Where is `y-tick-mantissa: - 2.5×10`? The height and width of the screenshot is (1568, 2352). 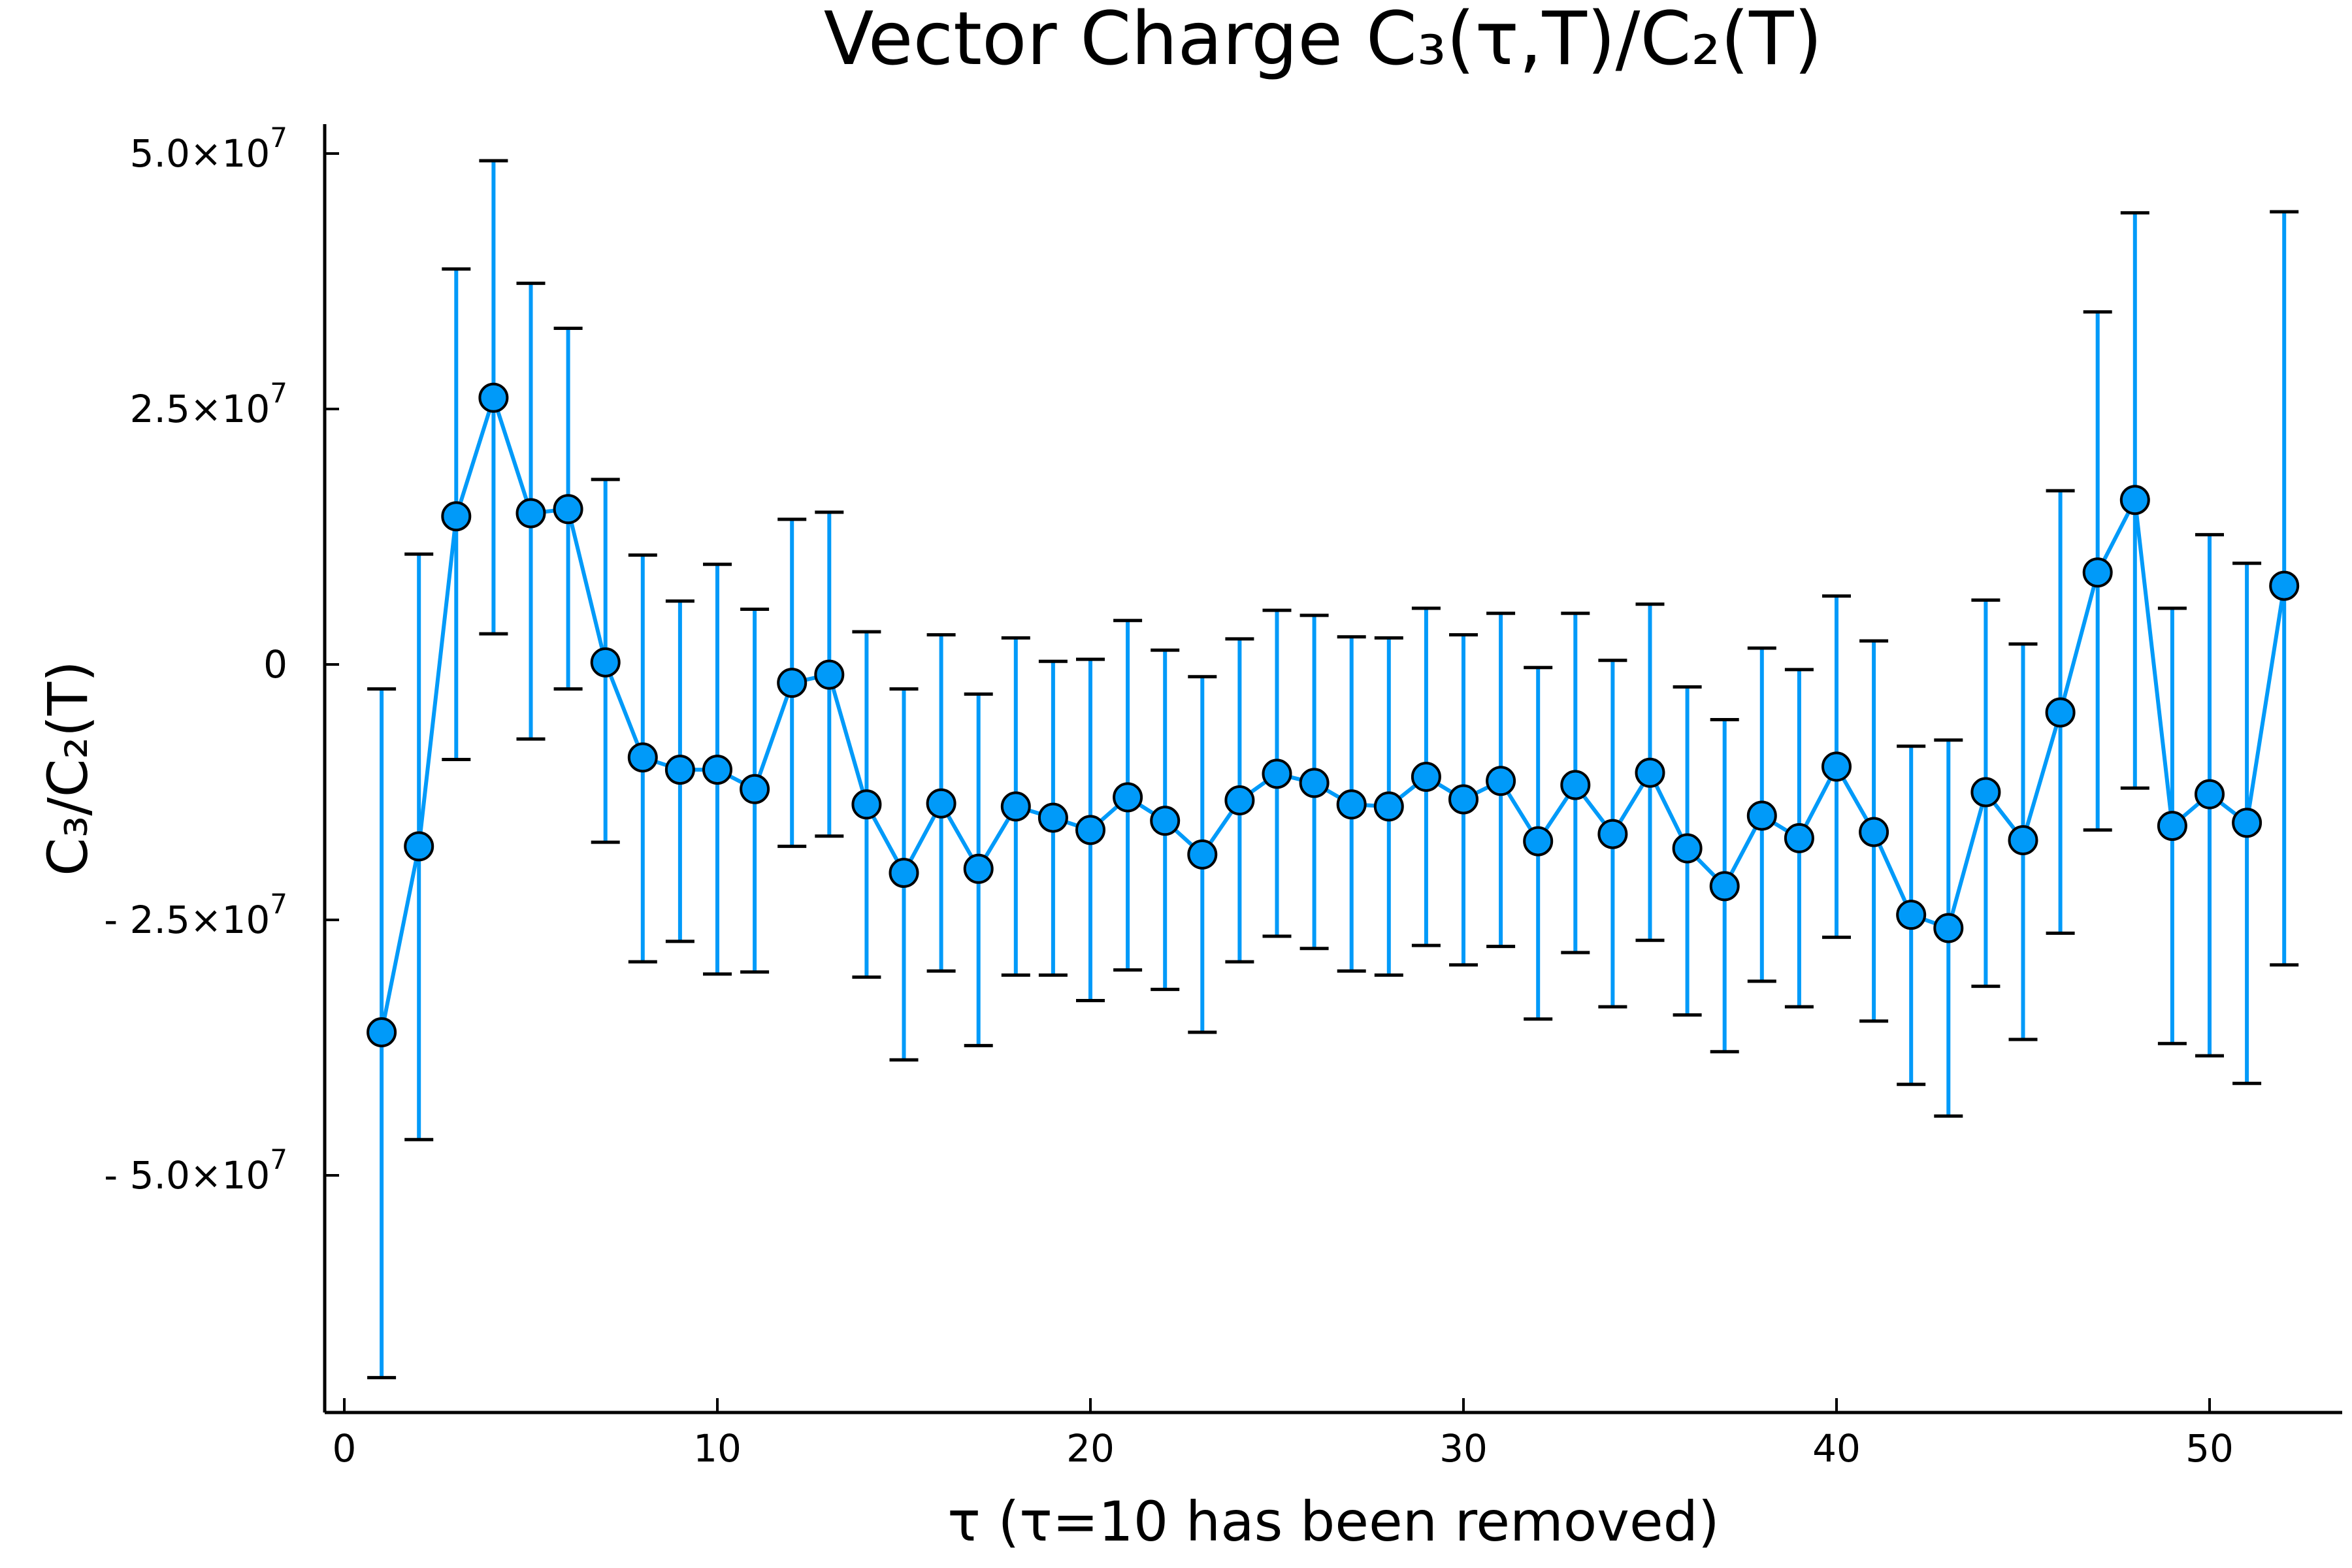 y-tick-mantissa: - 2.5×10 is located at coordinates (187, 920).